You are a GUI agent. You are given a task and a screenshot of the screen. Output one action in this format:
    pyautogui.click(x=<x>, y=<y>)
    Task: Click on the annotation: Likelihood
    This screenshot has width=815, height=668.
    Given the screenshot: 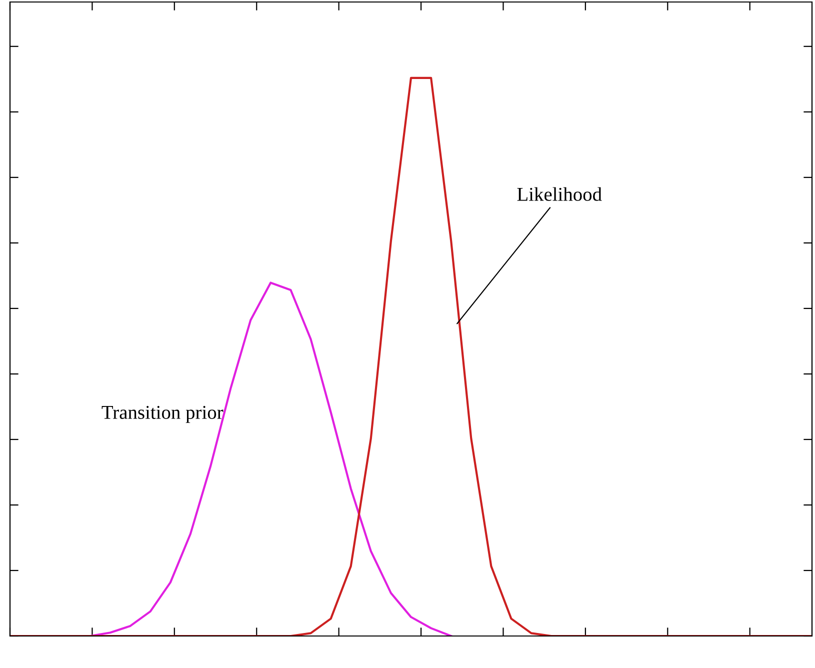 What is the action you would take?
    pyautogui.click(x=559, y=194)
    